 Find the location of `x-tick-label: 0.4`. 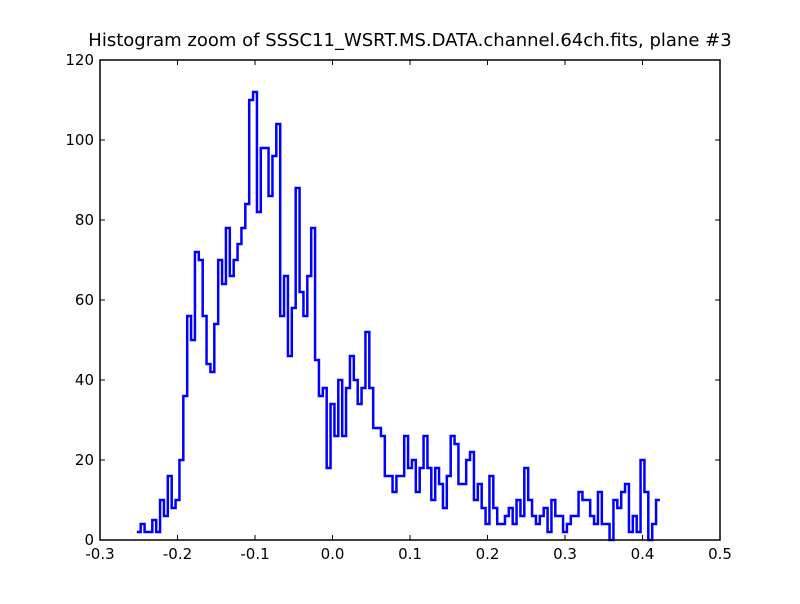

x-tick-label: 0.4 is located at coordinates (643, 554).